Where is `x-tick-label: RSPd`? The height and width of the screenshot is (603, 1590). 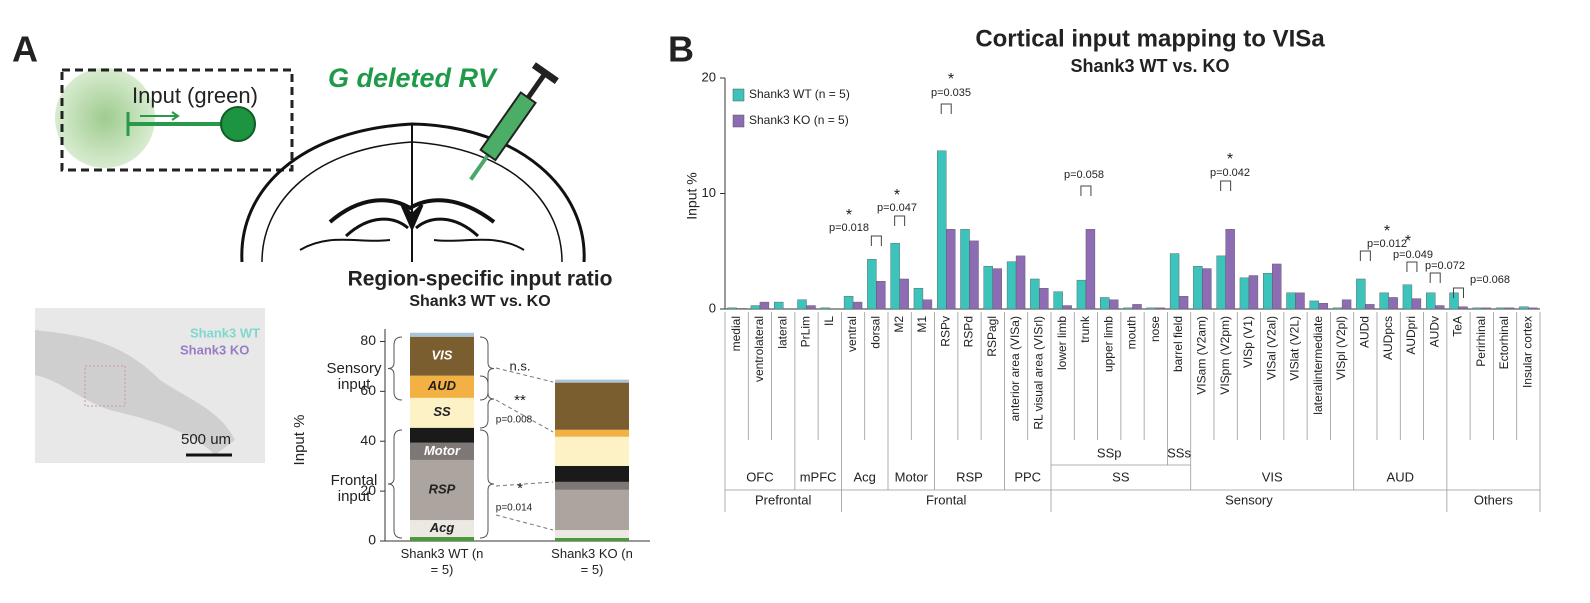
x-tick-label: RSPd is located at coordinates (969, 331).